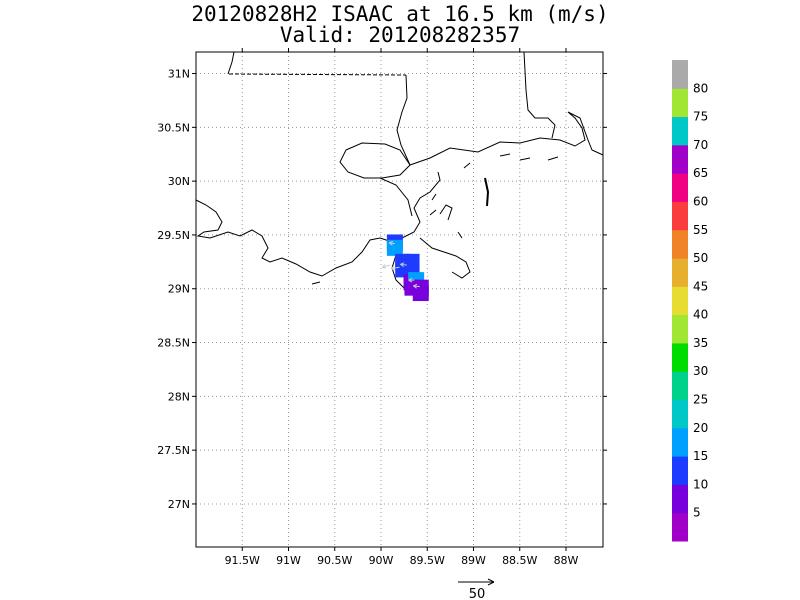  Describe the element at coordinates (231, 63) in the screenshot. I see `state-border` at that location.